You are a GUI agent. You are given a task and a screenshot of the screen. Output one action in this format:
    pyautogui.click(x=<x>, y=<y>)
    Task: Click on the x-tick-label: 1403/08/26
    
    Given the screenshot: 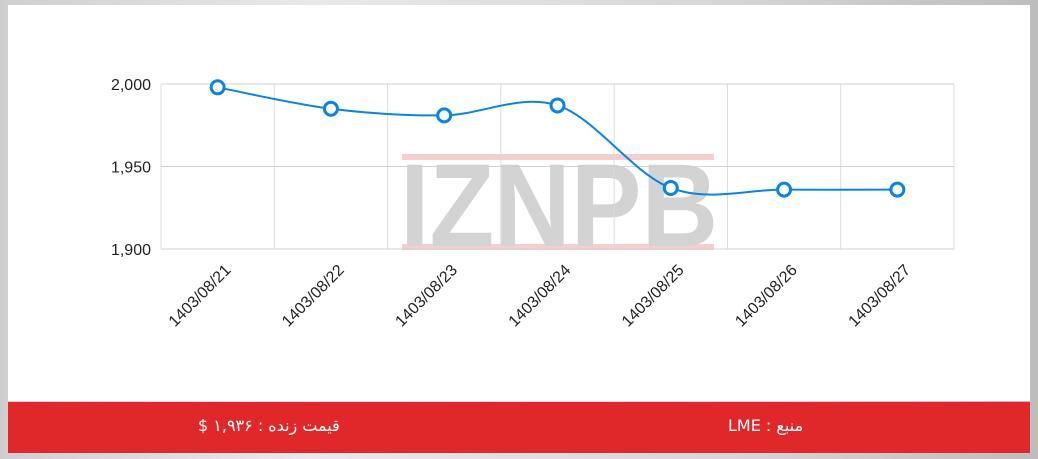 What is the action you would take?
    pyautogui.click(x=766, y=296)
    